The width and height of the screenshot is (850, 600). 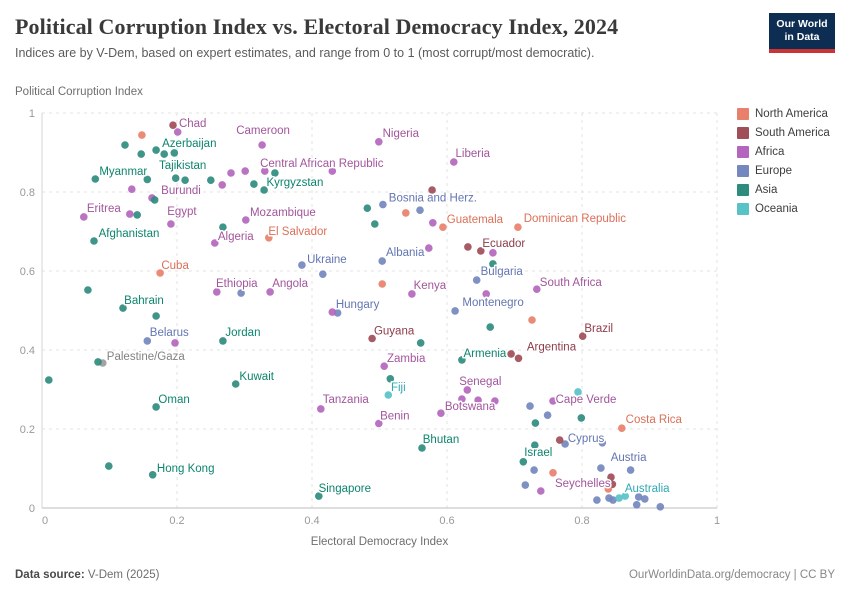 What do you see at coordinates (147, 341) in the screenshot?
I see `data-point-belarus` at bounding box center [147, 341].